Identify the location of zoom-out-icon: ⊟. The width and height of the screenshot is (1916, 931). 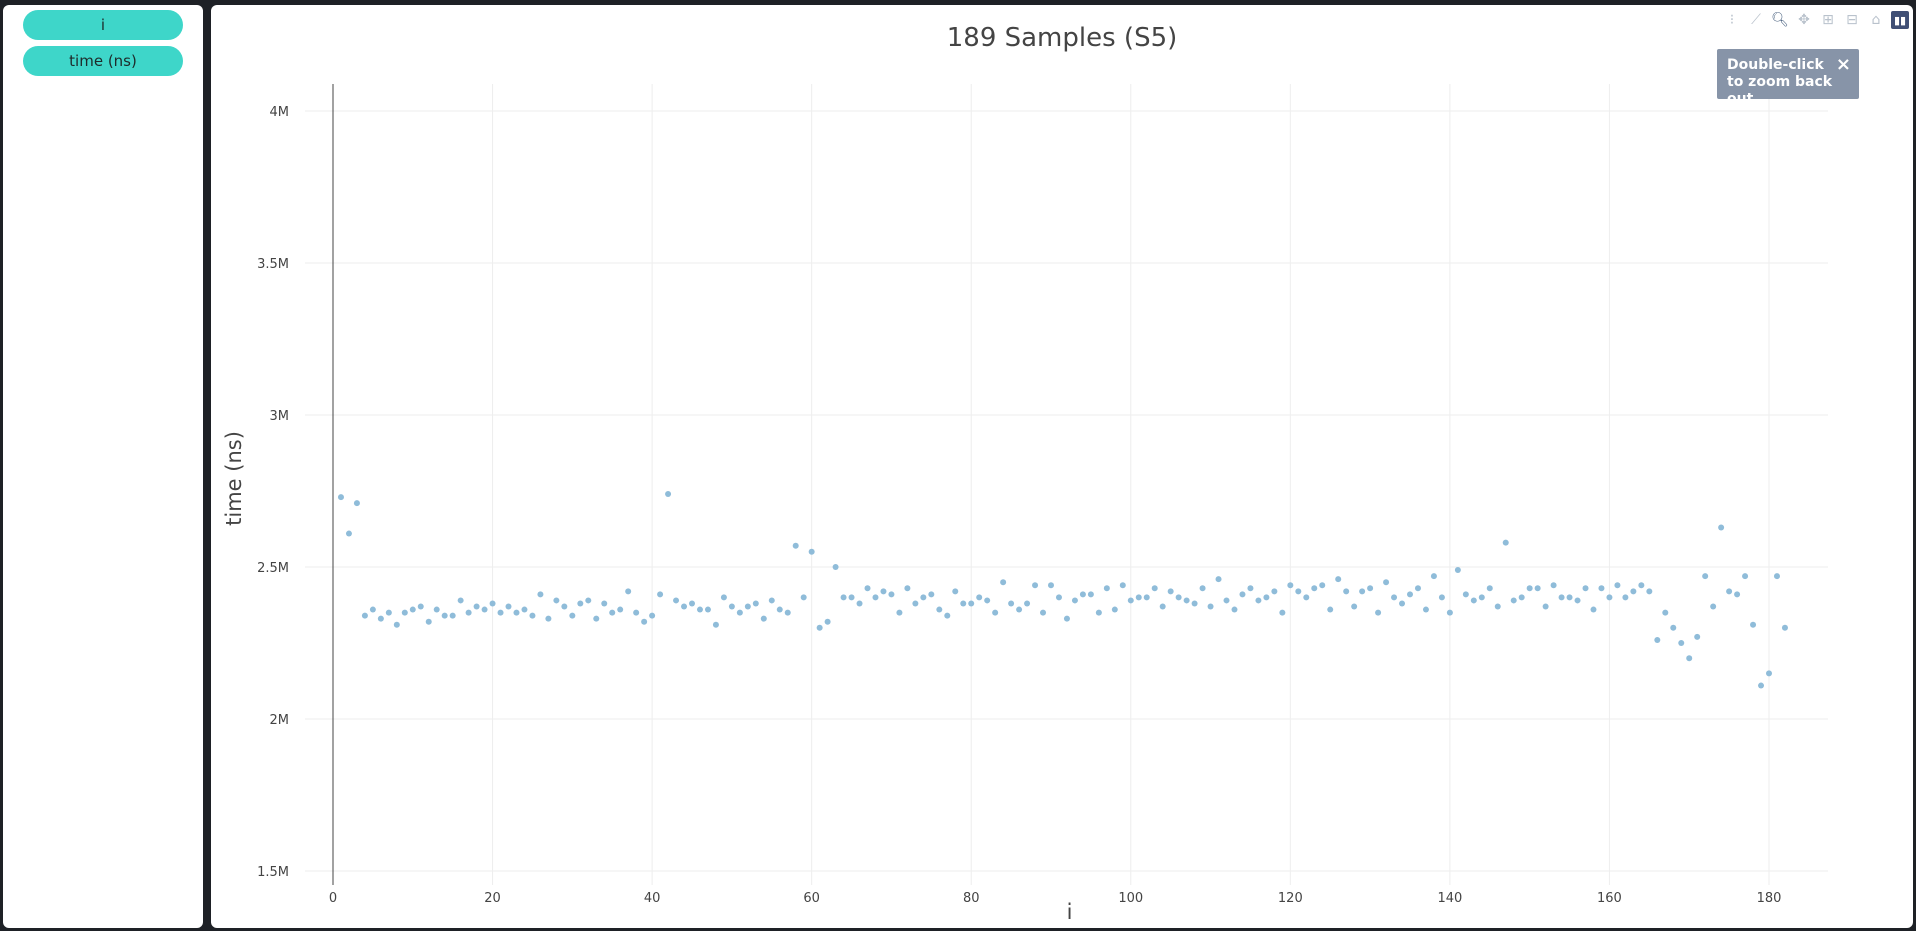
(1852, 20).